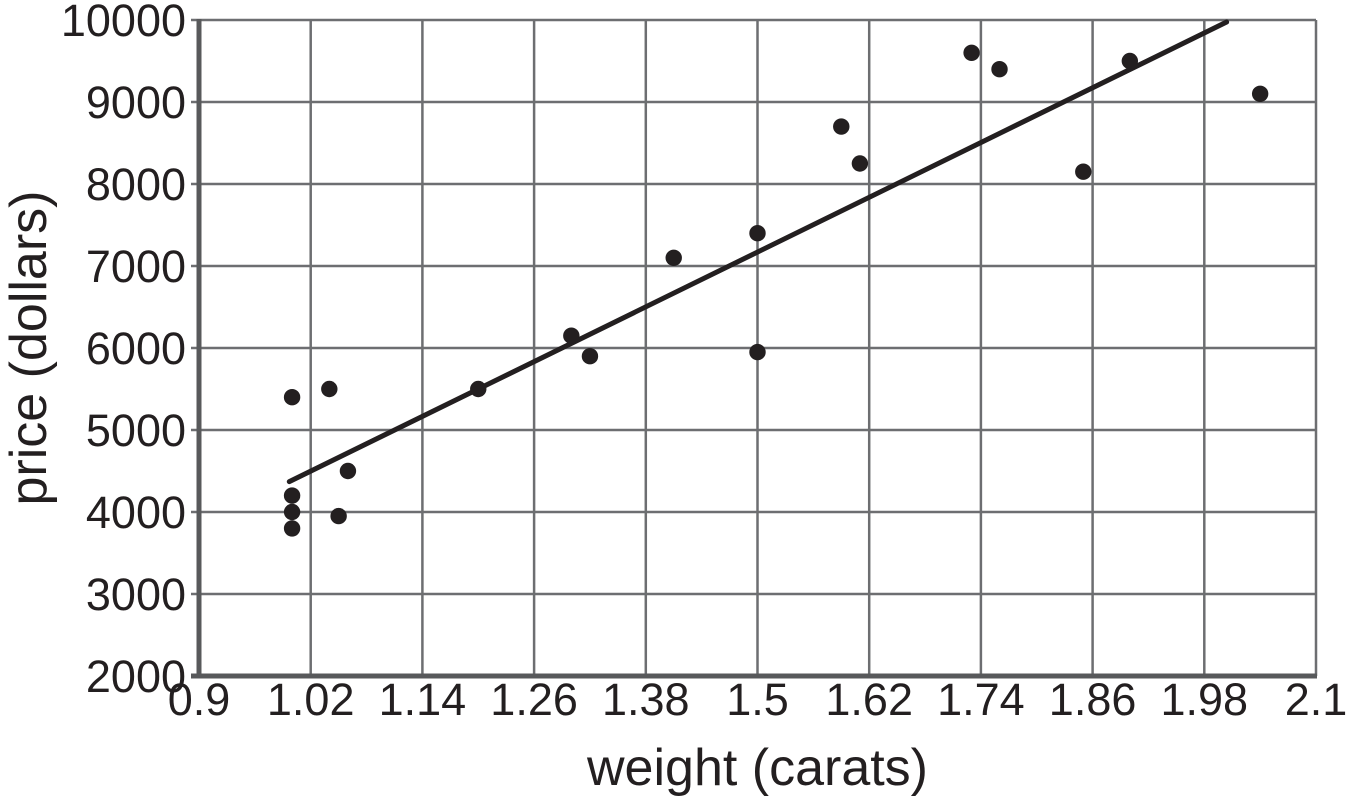 This screenshot has width=1346, height=799. I want to click on y-tick-labels: 2000 3000 4000 5000 6000 7000 8000 9000 10000, so click(123, 351).